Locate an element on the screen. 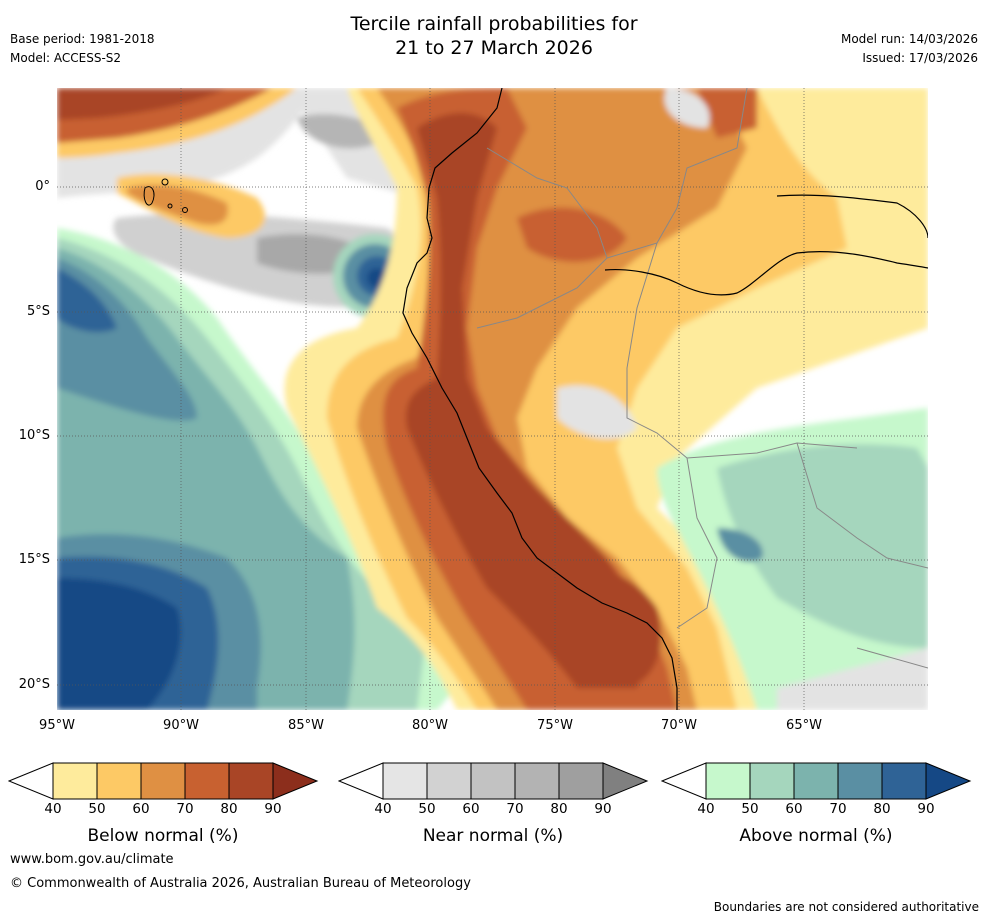 This screenshot has height=919, width=988. lon-label-70w: 70°W is located at coordinates (679, 725).